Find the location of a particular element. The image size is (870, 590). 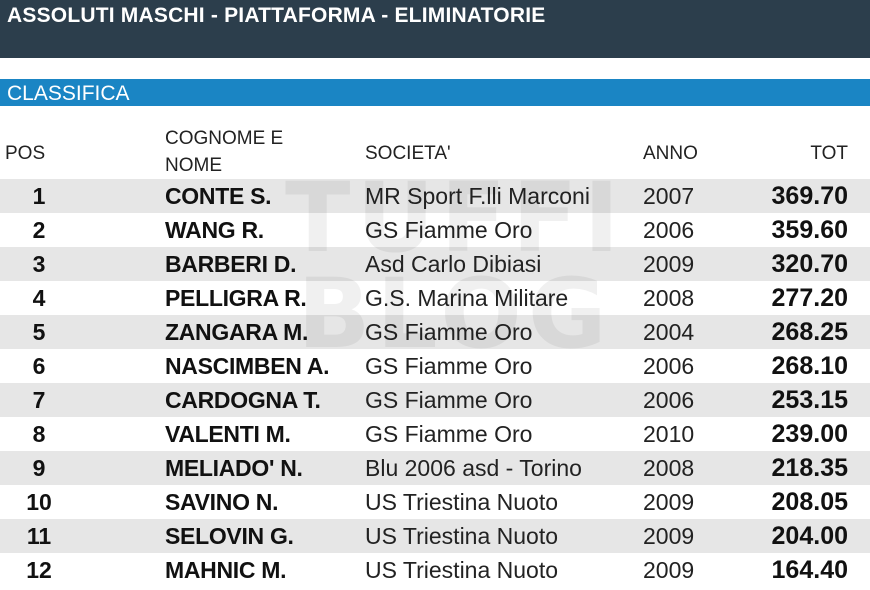

row-pos: 3 is located at coordinates (39, 264).